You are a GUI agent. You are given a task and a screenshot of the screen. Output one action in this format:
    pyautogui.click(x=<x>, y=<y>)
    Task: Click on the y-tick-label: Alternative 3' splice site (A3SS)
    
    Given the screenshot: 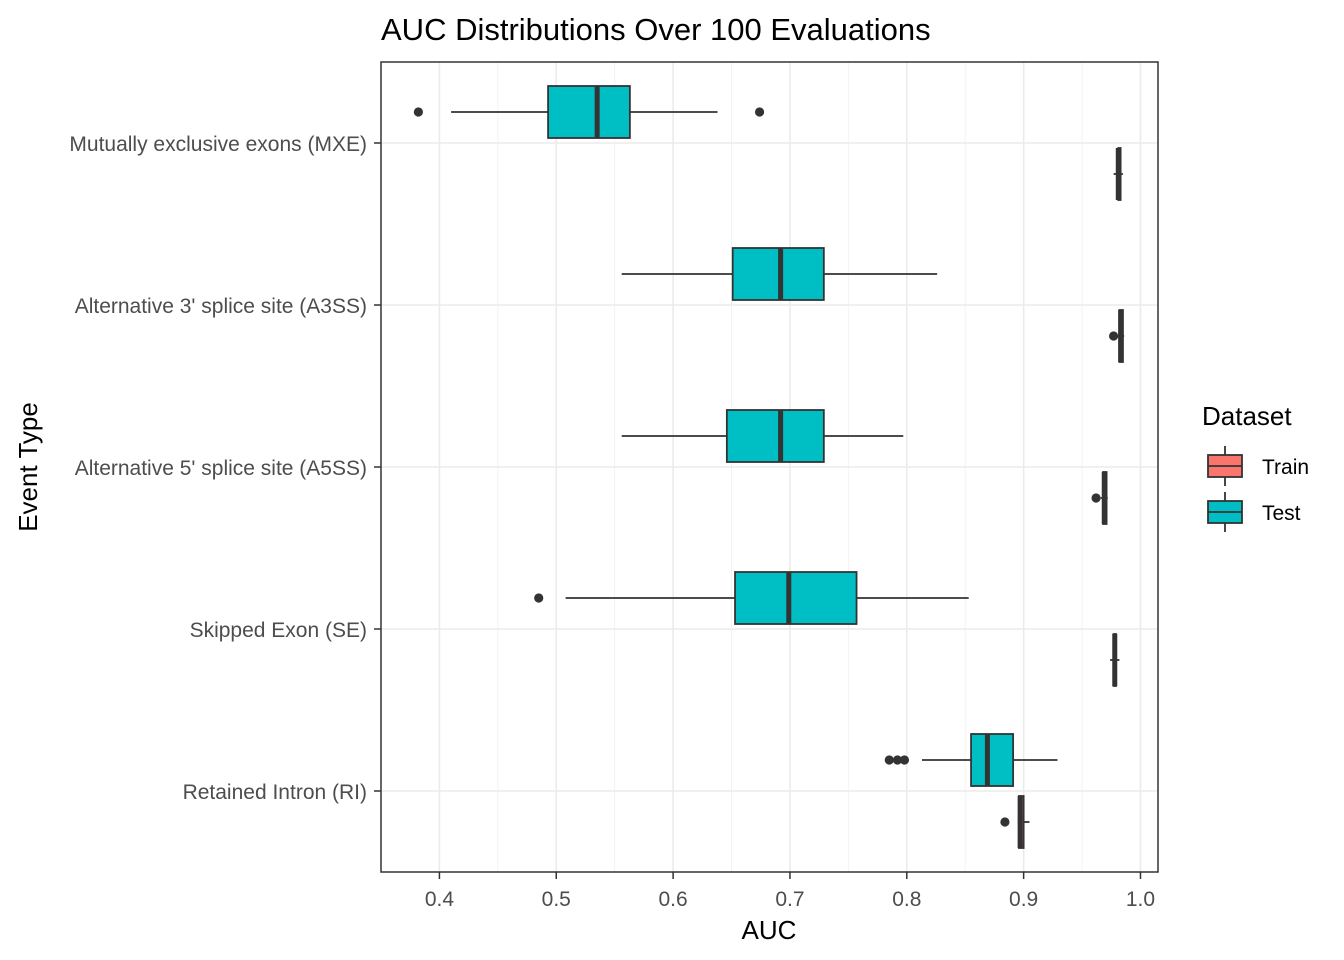 What is the action you would take?
    pyautogui.click(x=221, y=306)
    